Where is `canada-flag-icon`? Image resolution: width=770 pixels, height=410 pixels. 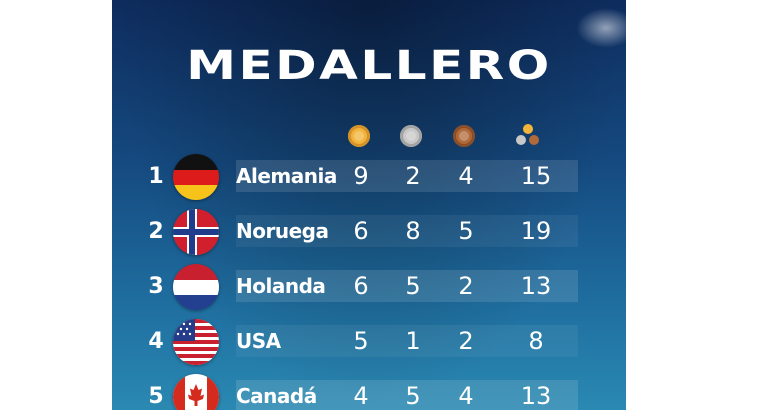 canada-flag-icon is located at coordinates (196, 392).